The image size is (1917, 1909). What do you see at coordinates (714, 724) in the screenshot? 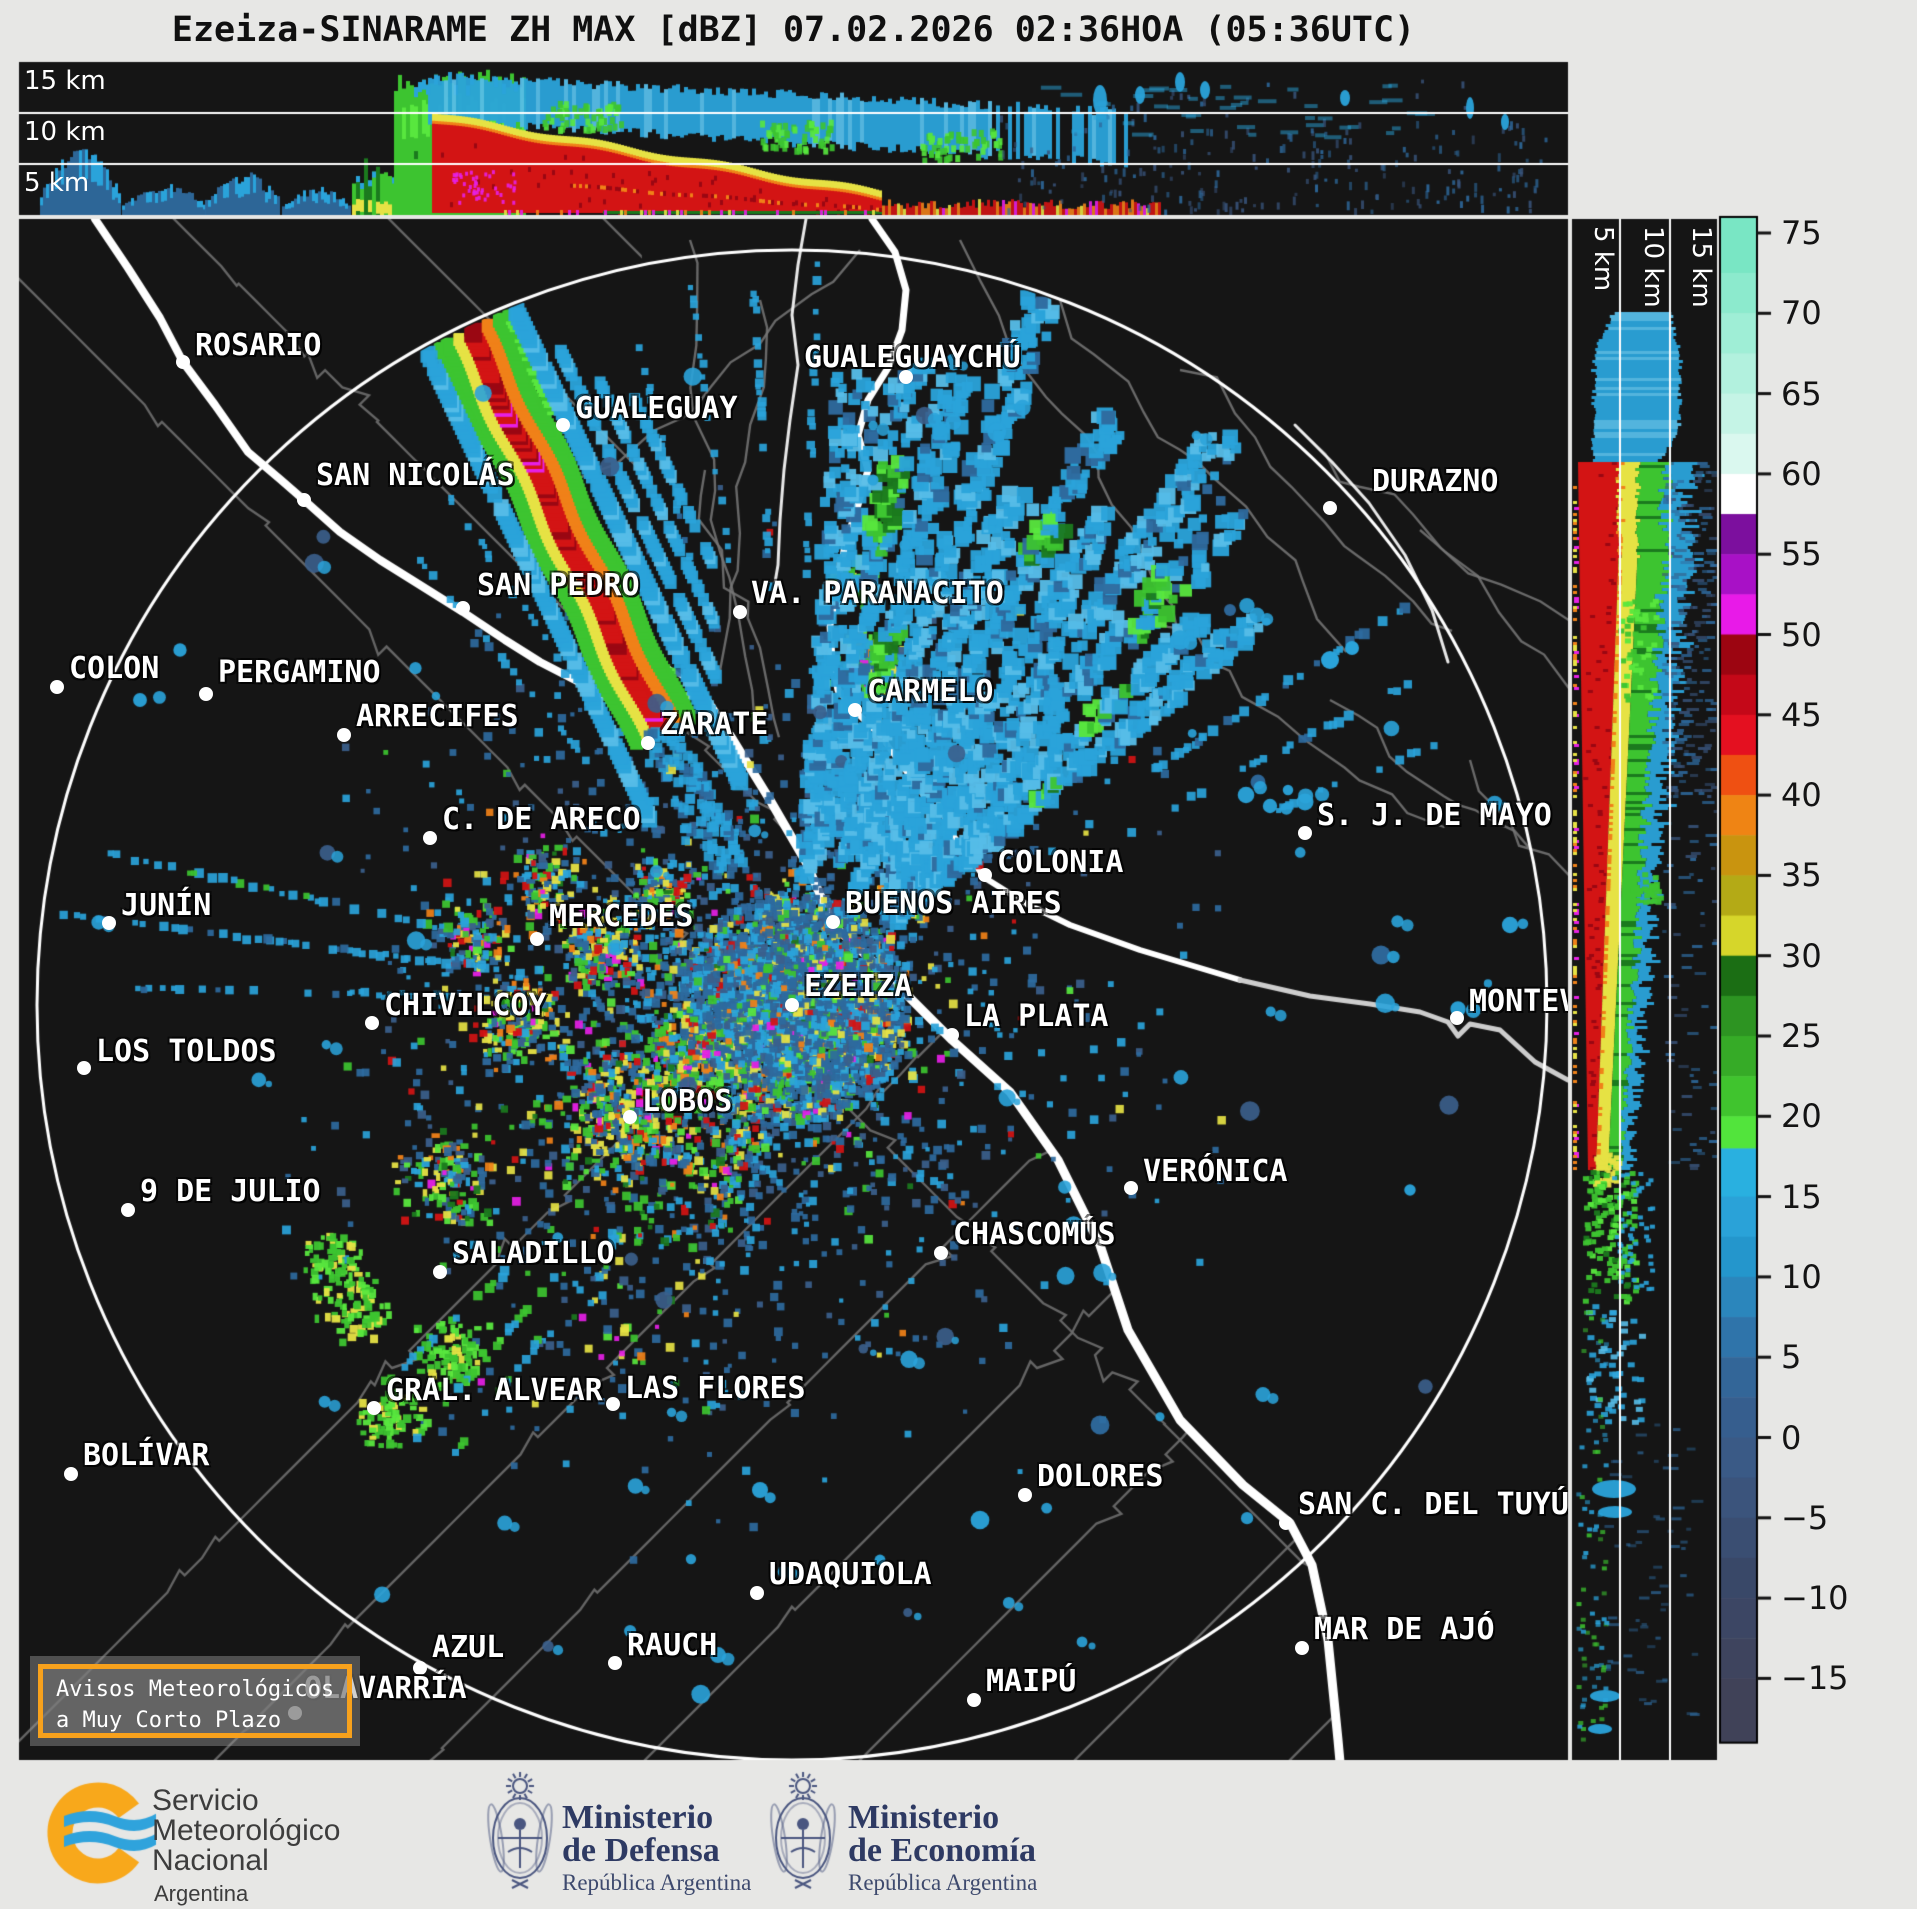
I see `city-label: ZARATE` at bounding box center [714, 724].